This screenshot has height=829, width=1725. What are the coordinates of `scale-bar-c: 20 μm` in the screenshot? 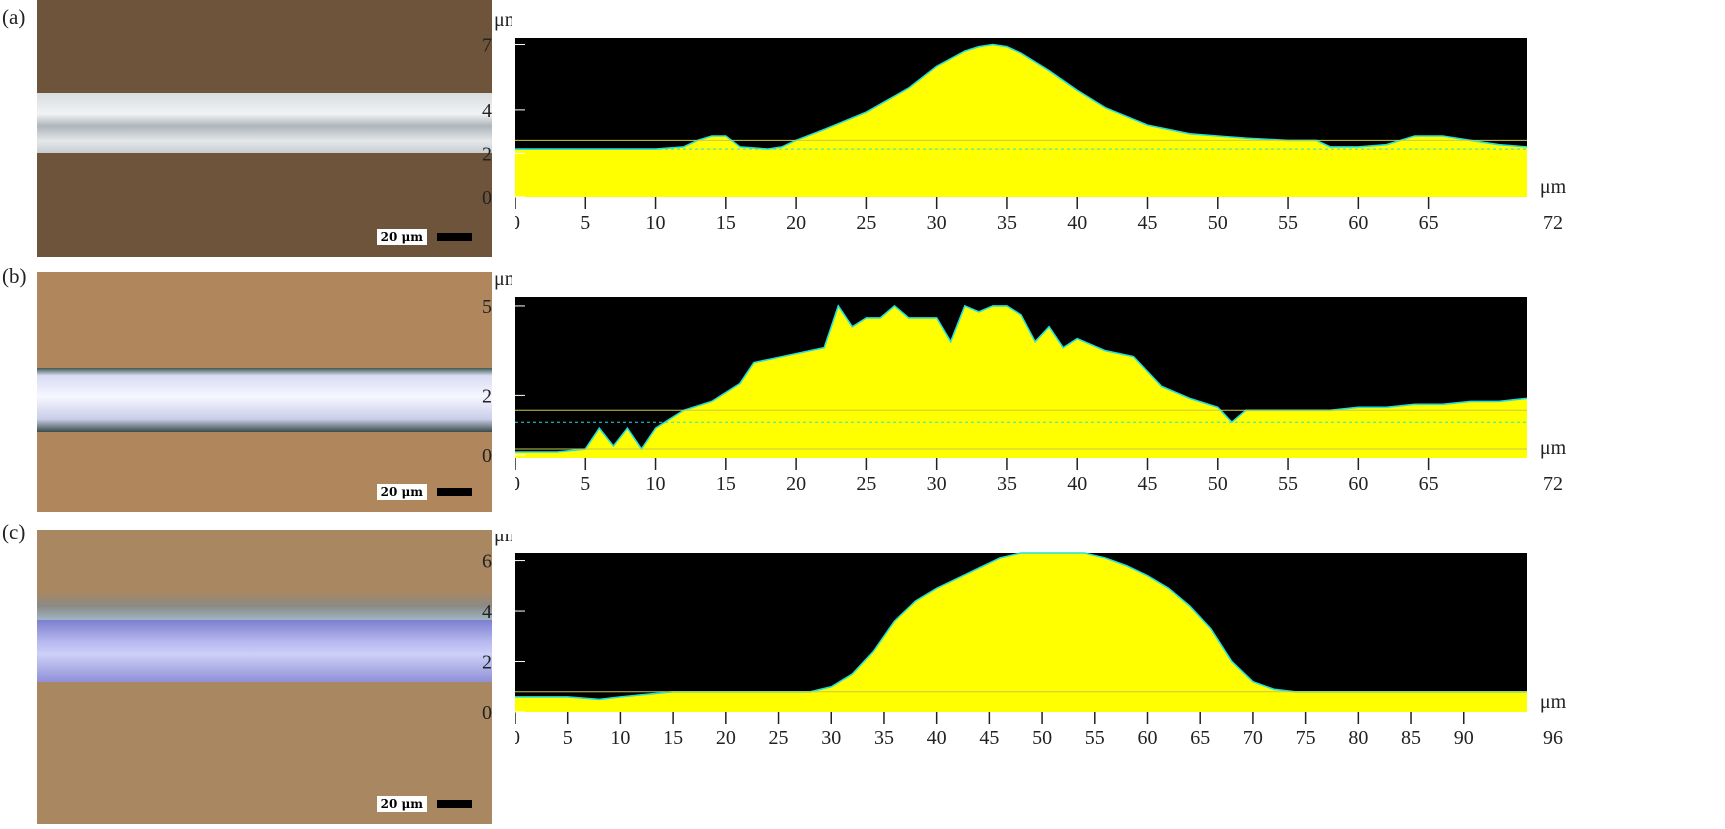 It's located at (424, 804).